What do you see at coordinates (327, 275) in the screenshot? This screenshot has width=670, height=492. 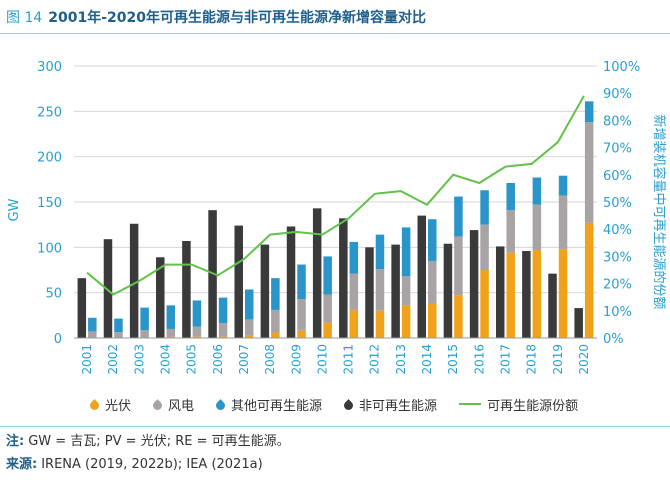 I see `bar-other-re-2010` at bounding box center [327, 275].